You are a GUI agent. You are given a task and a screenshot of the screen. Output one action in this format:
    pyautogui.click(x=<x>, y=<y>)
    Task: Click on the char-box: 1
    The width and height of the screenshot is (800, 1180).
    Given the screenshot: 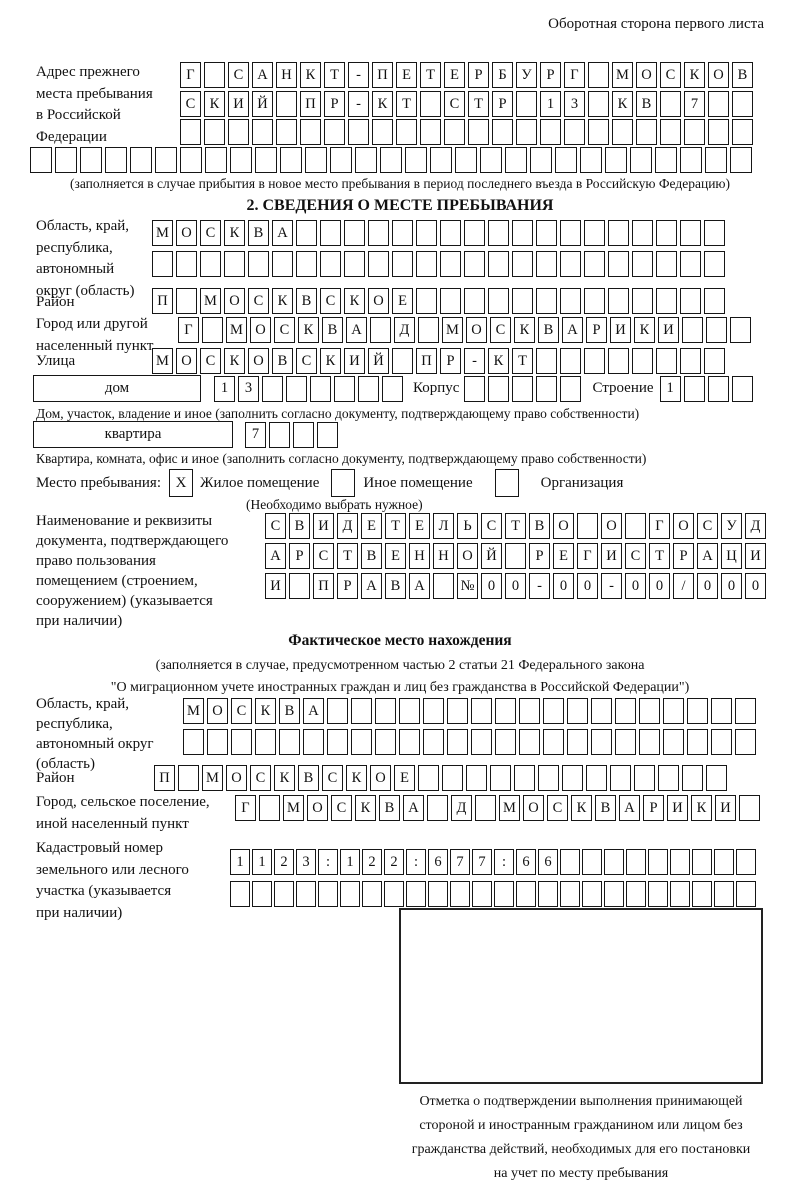 What is the action you would take?
    pyautogui.click(x=224, y=388)
    